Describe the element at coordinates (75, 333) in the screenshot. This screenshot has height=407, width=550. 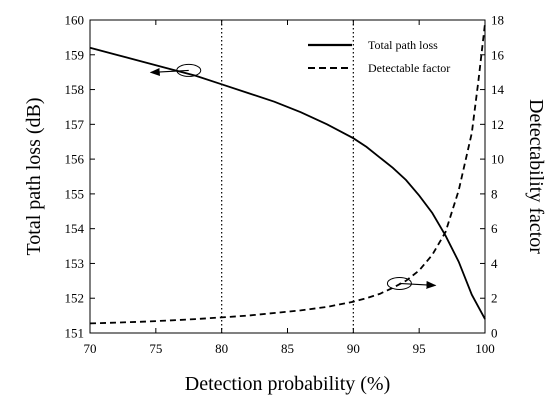
I see `y-left-tick-label: 151` at that location.